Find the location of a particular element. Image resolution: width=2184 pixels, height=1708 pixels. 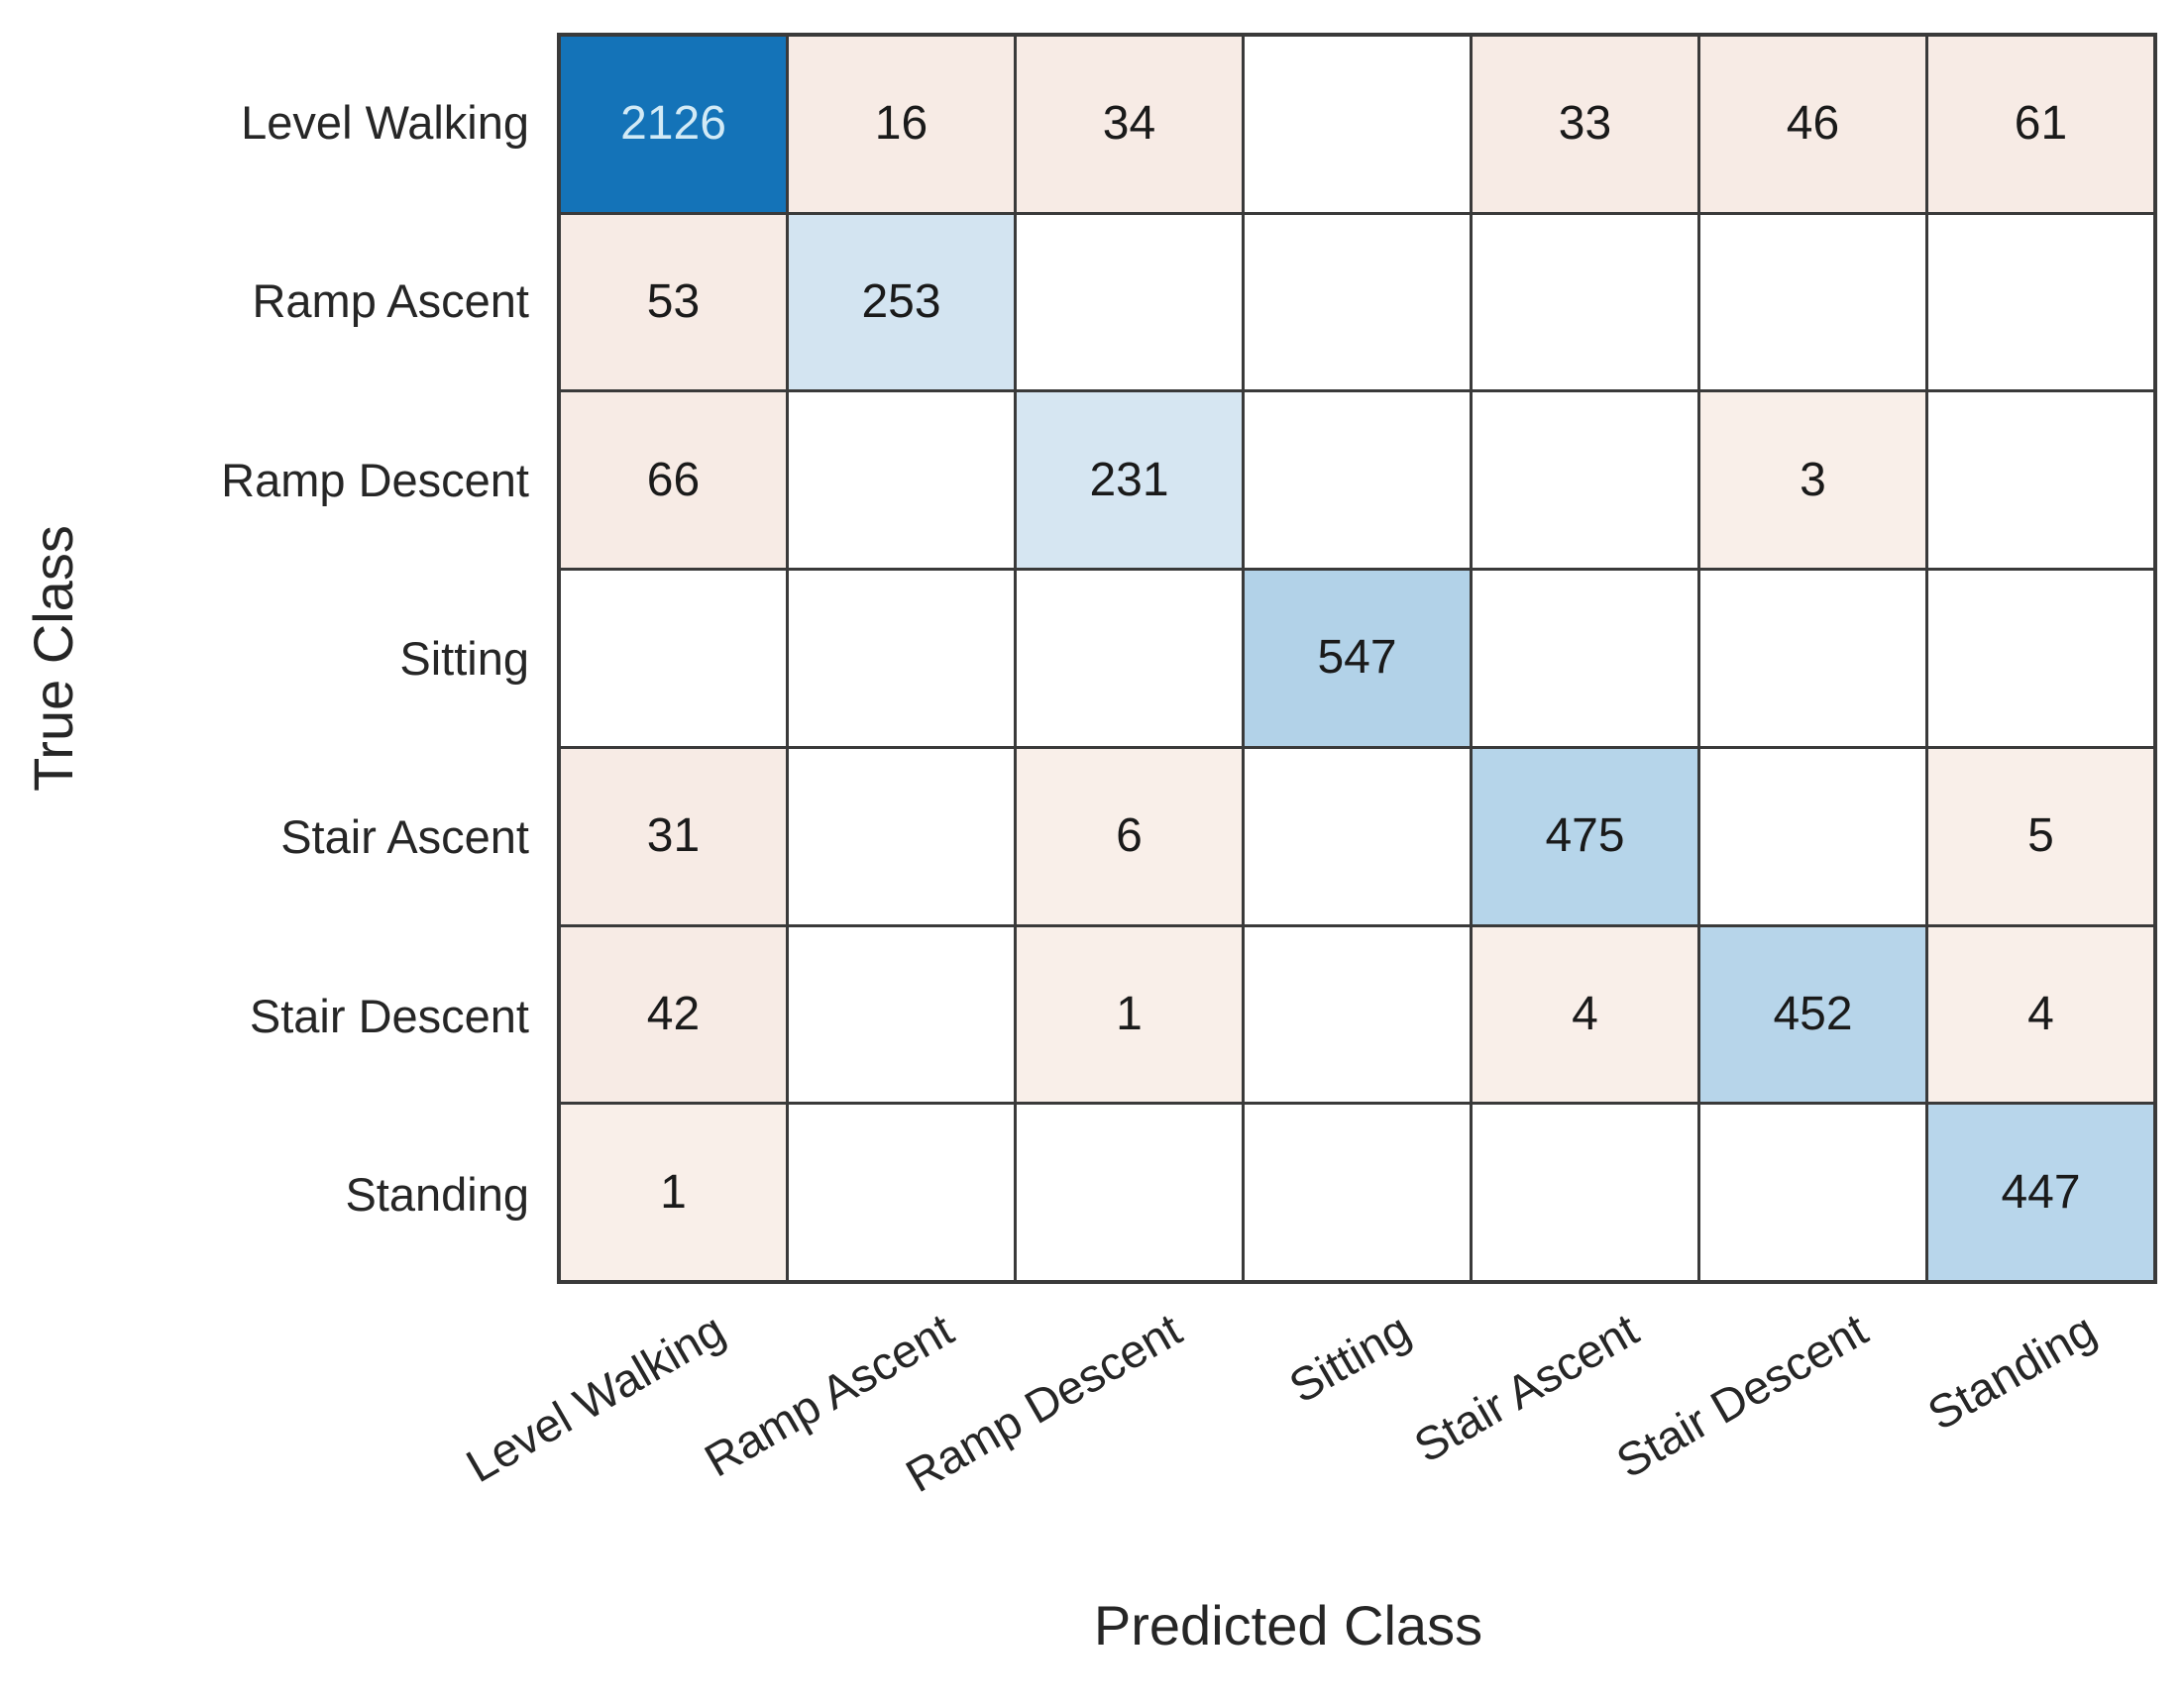

x-tick-label: Ramp Descent is located at coordinates (1043, 1402).